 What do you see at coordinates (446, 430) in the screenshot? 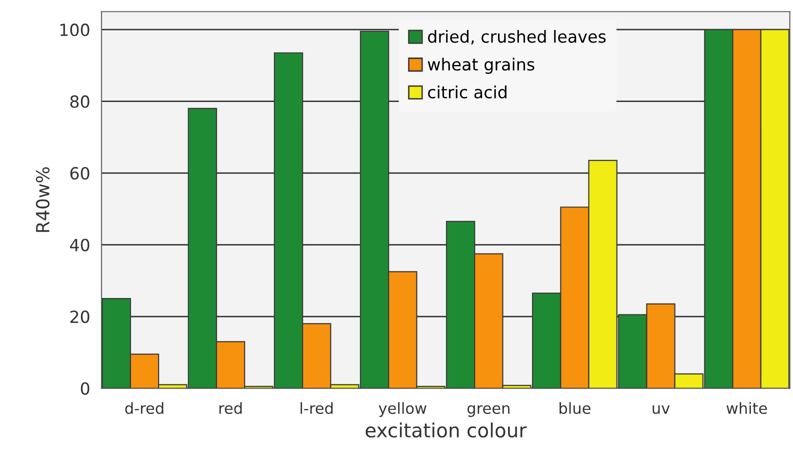
I see `x-axis-title: excitation colour` at bounding box center [446, 430].